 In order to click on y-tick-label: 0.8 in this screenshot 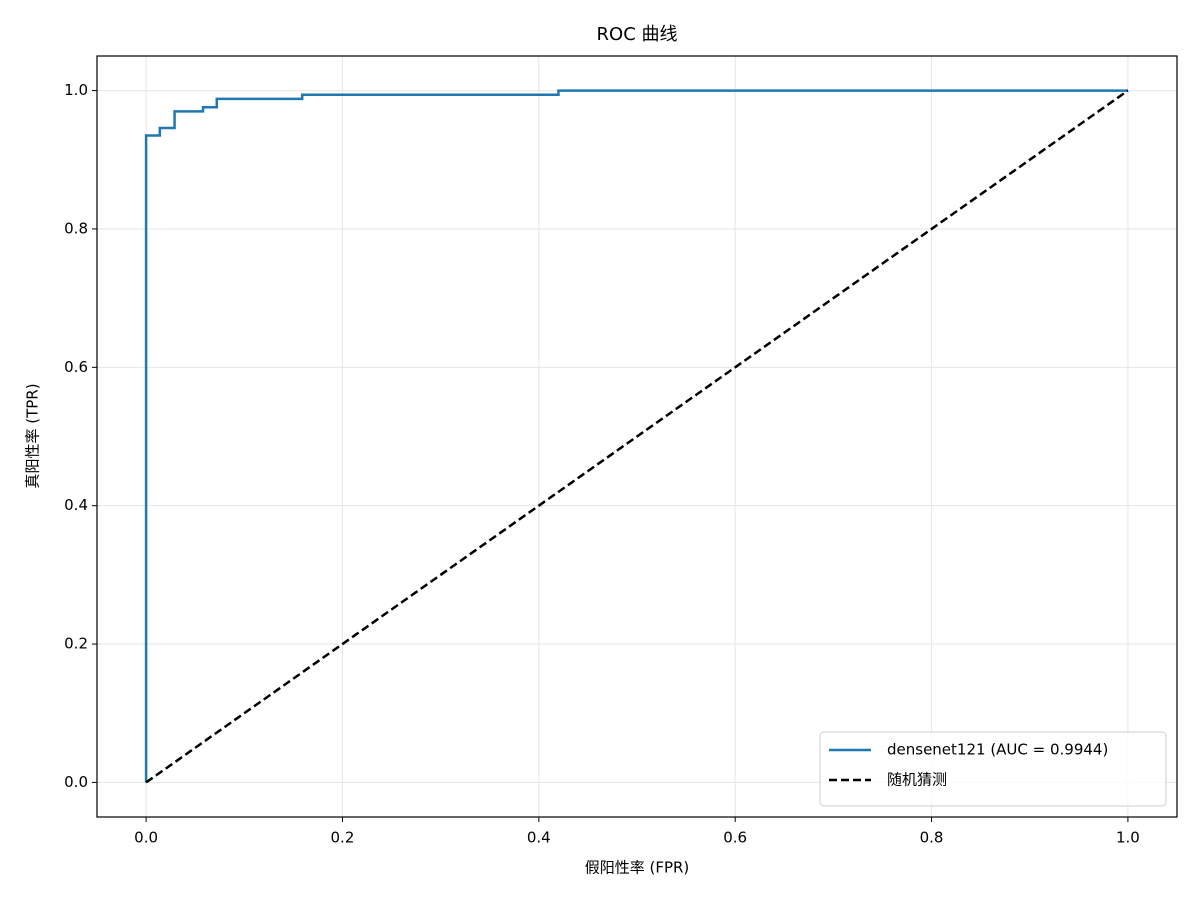, I will do `click(76, 228)`.